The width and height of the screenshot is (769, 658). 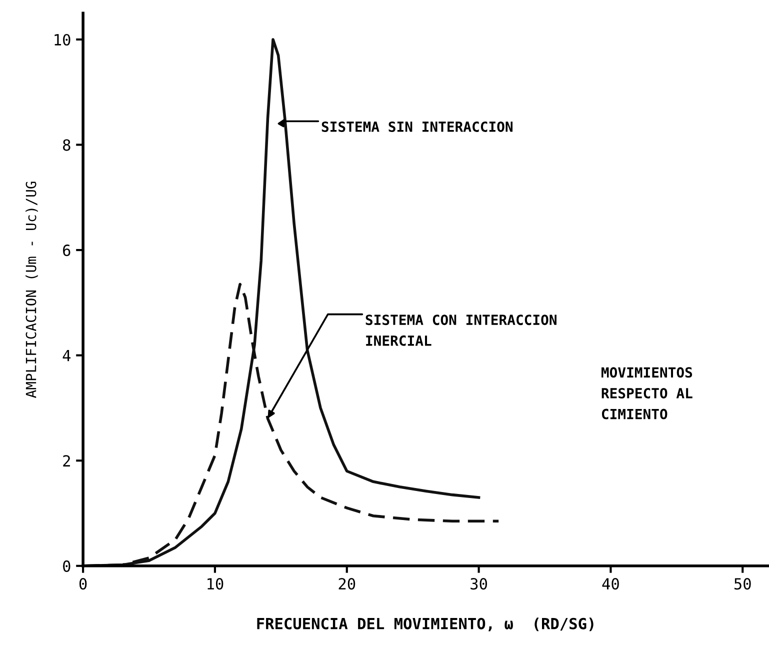 I want to click on y-tick-label: 6, so click(x=66, y=250).